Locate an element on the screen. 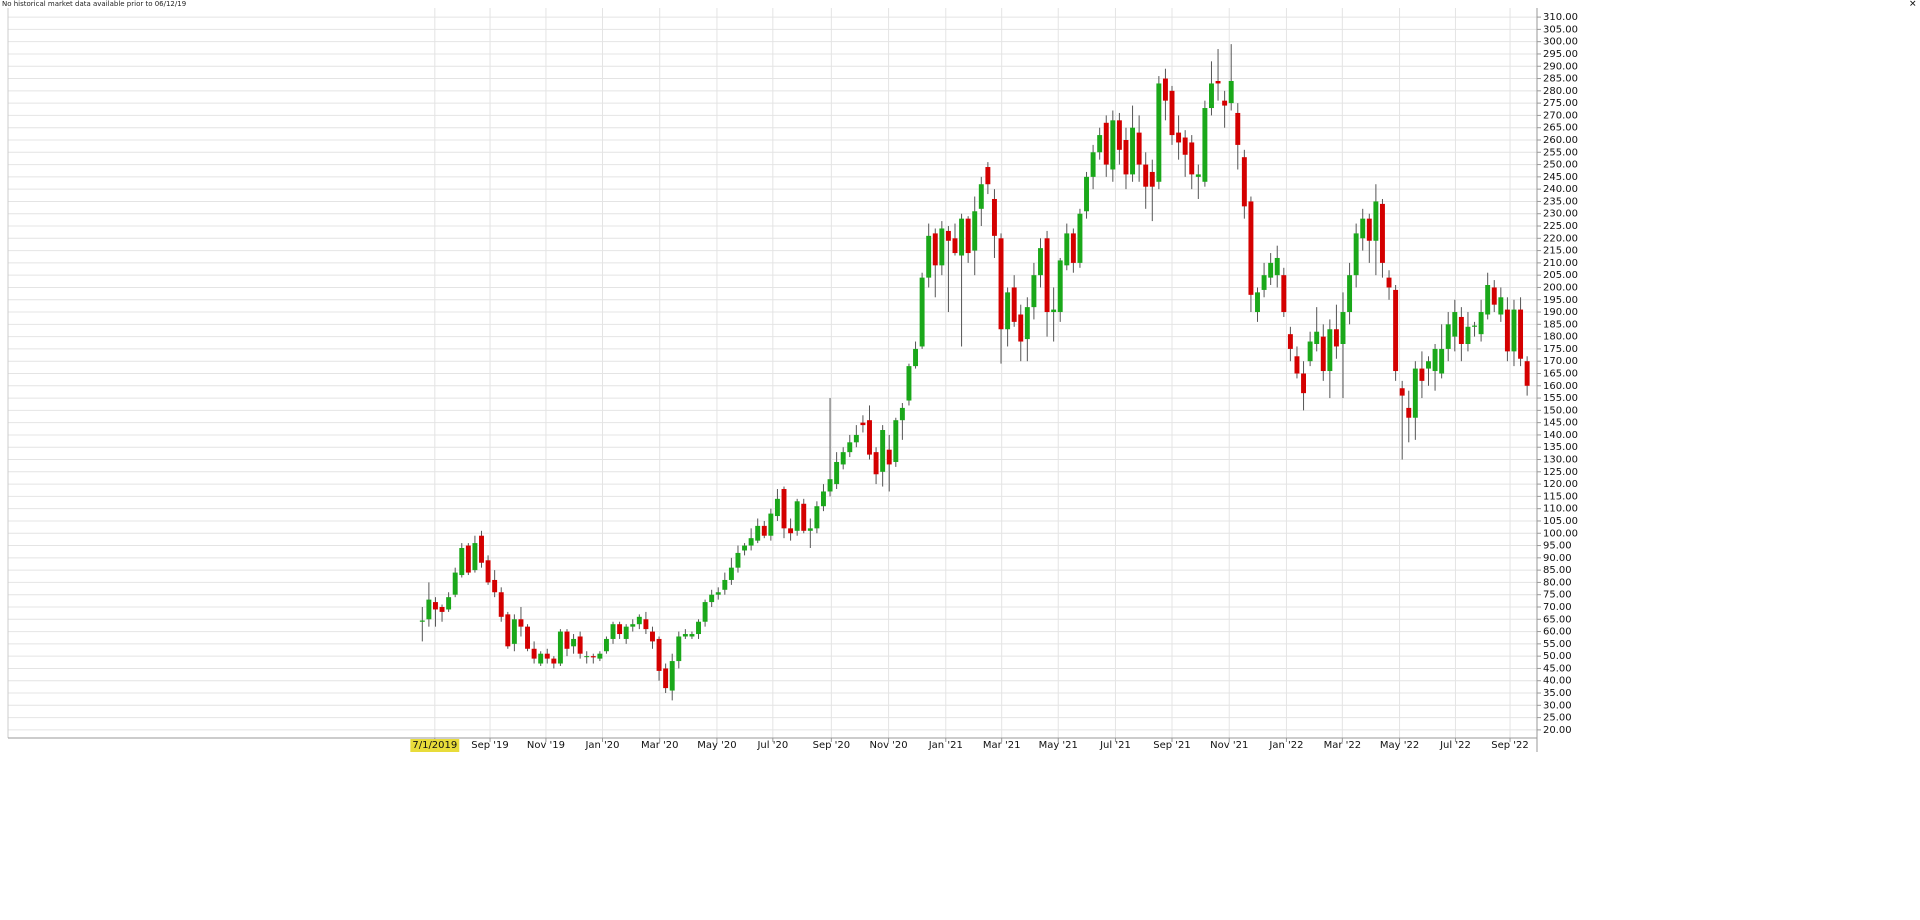 The width and height of the screenshot is (1920, 920). y-tick-label: 305.00 is located at coordinates (1560, 29).